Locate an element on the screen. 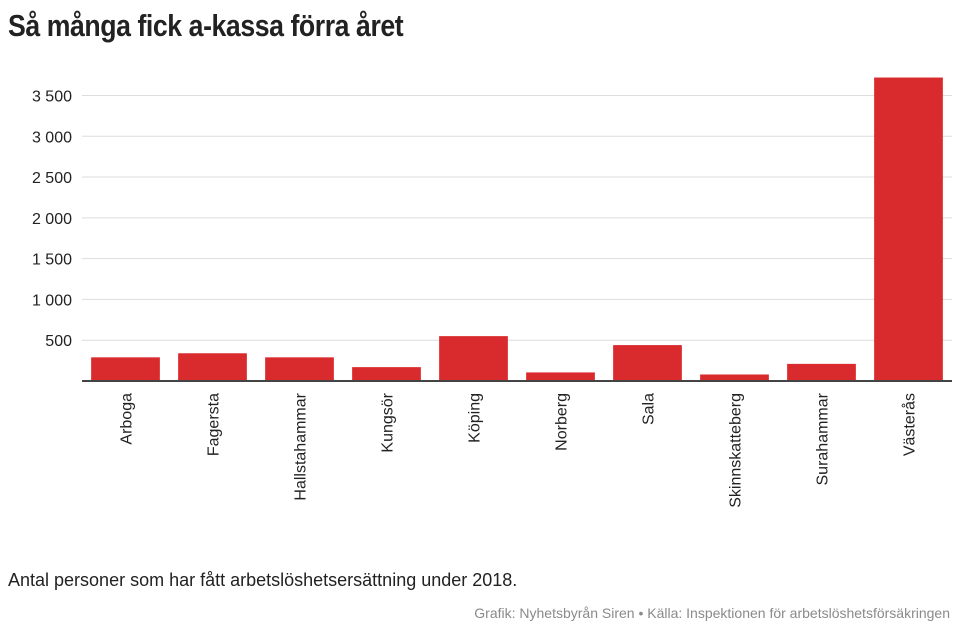 This screenshot has width=960, height=640. x-category-label: Surahammar is located at coordinates (823, 438).